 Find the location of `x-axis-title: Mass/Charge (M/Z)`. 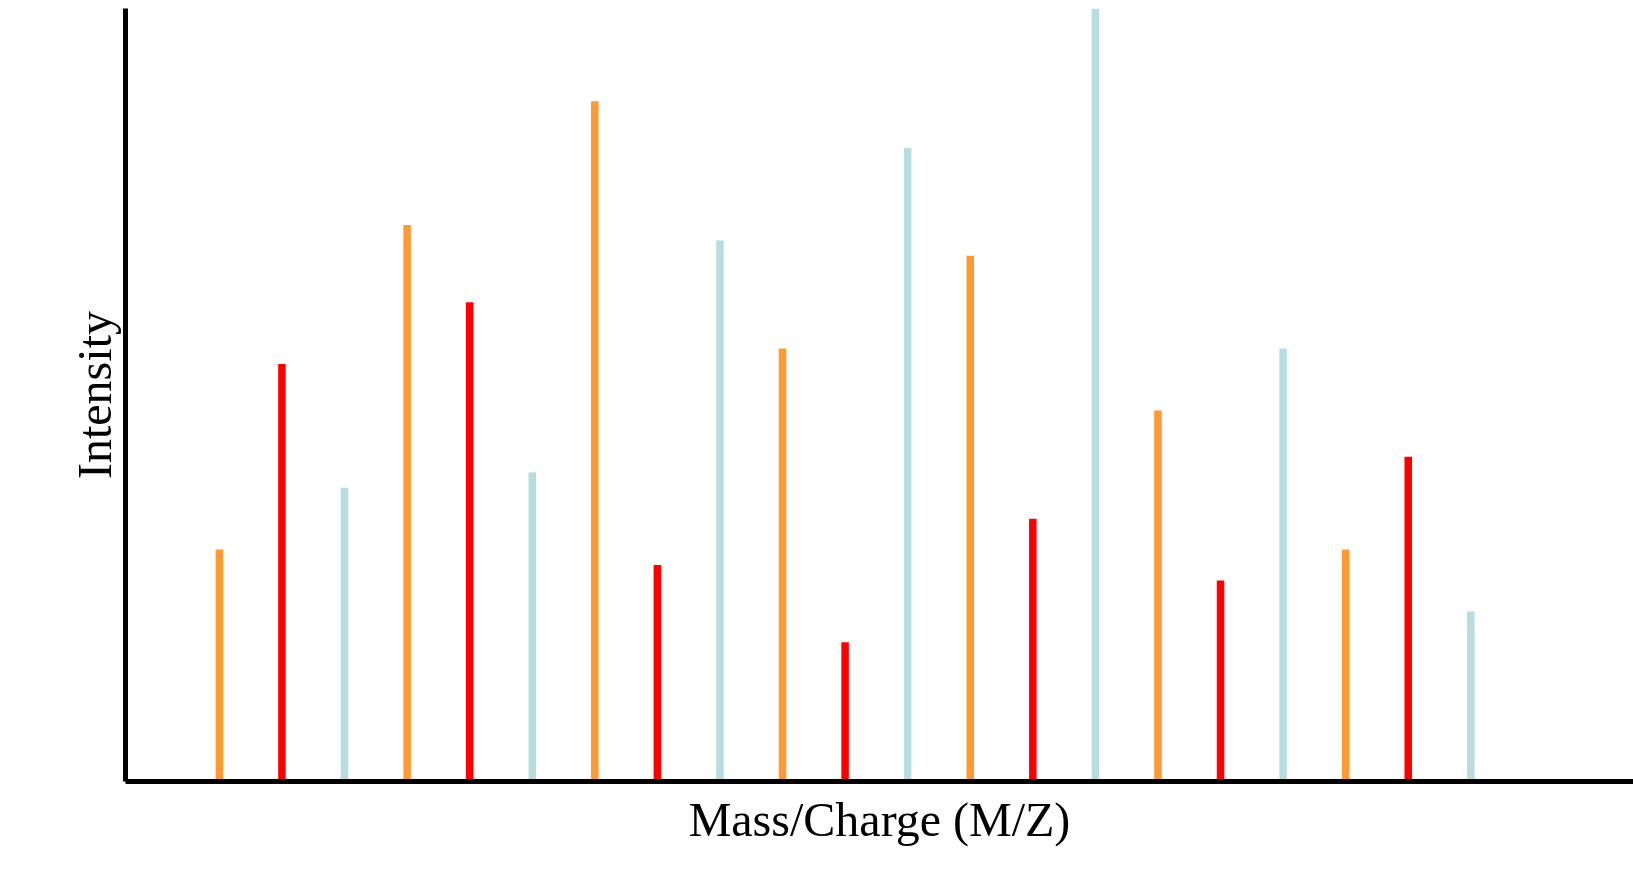

x-axis-title: Mass/Charge (M/Z) is located at coordinates (879, 819).